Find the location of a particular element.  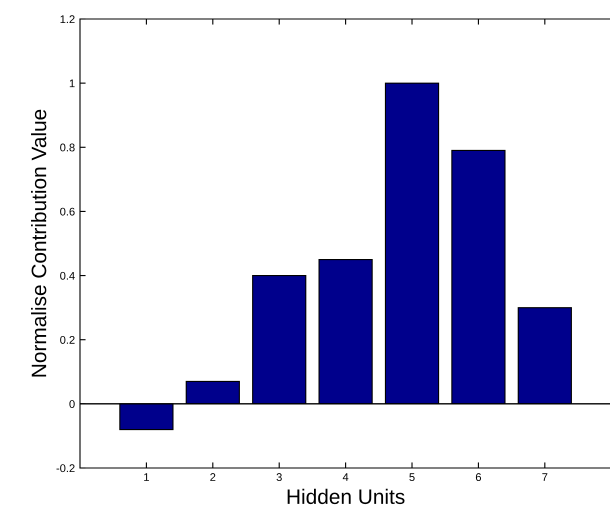

y-tick-label: 0.6 is located at coordinates (67, 212).